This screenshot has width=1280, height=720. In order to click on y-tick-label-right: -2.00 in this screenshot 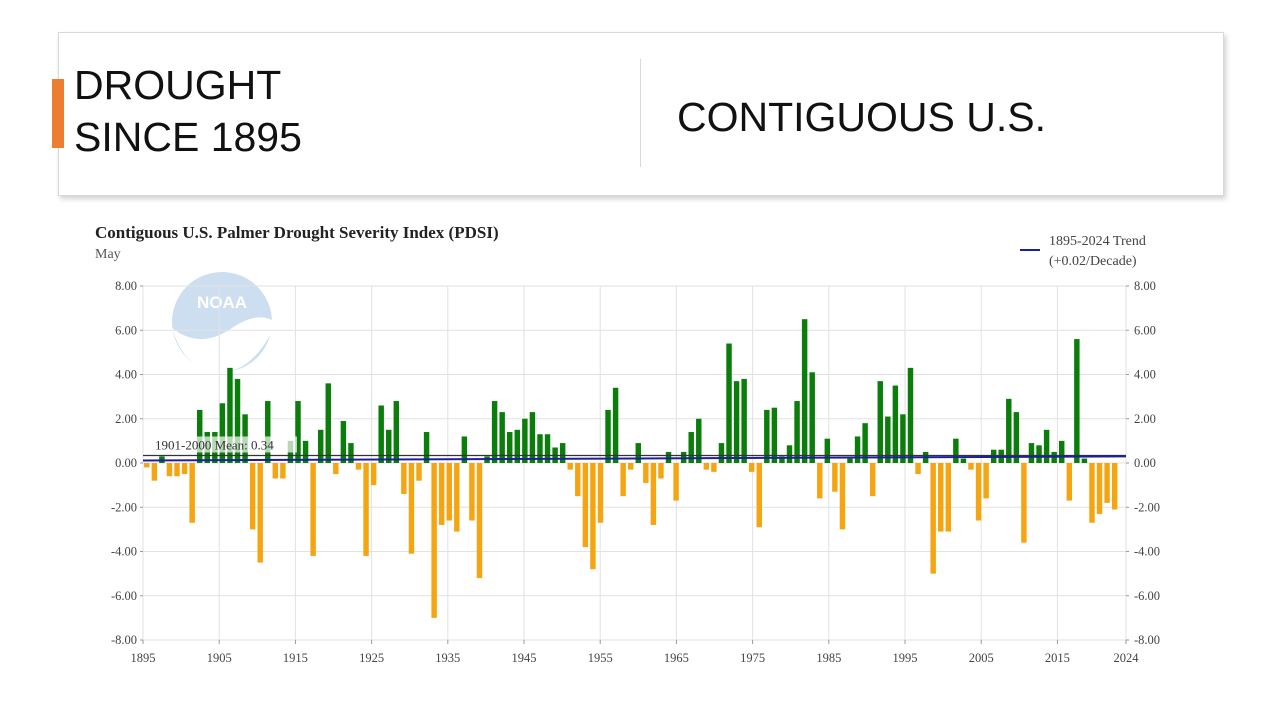, I will do `click(1147, 507)`.